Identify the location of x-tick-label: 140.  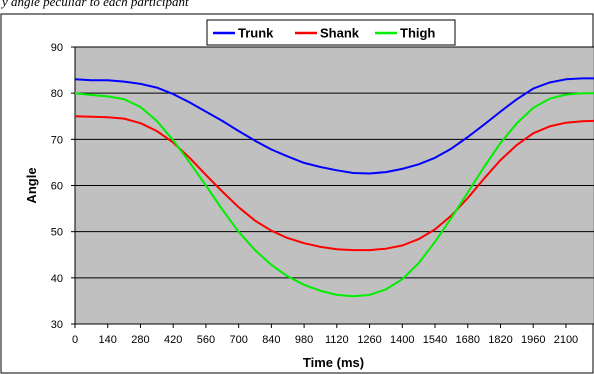
(108, 340).